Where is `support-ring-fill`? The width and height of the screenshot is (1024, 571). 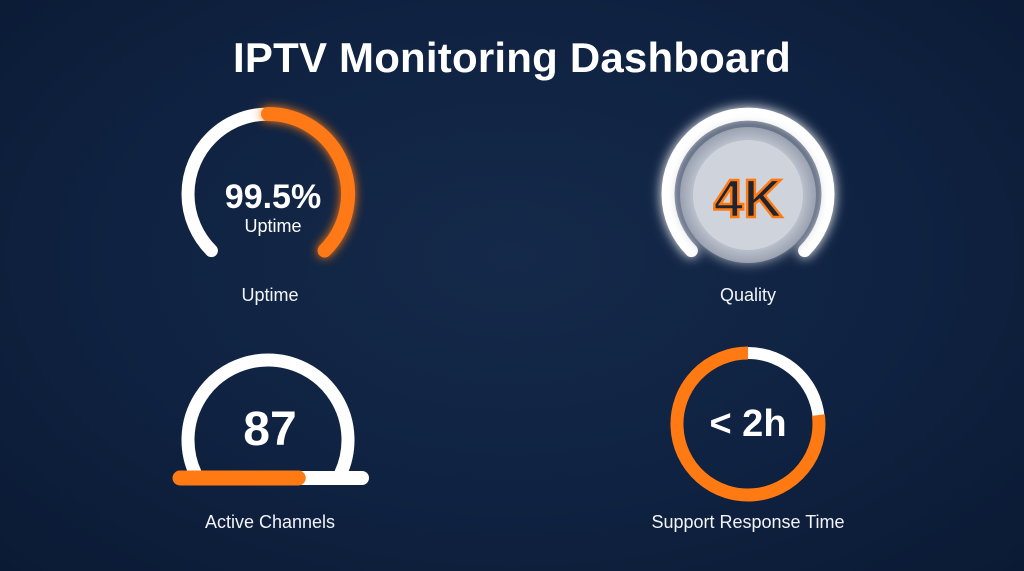
support-ring-fill is located at coordinates (748, 424).